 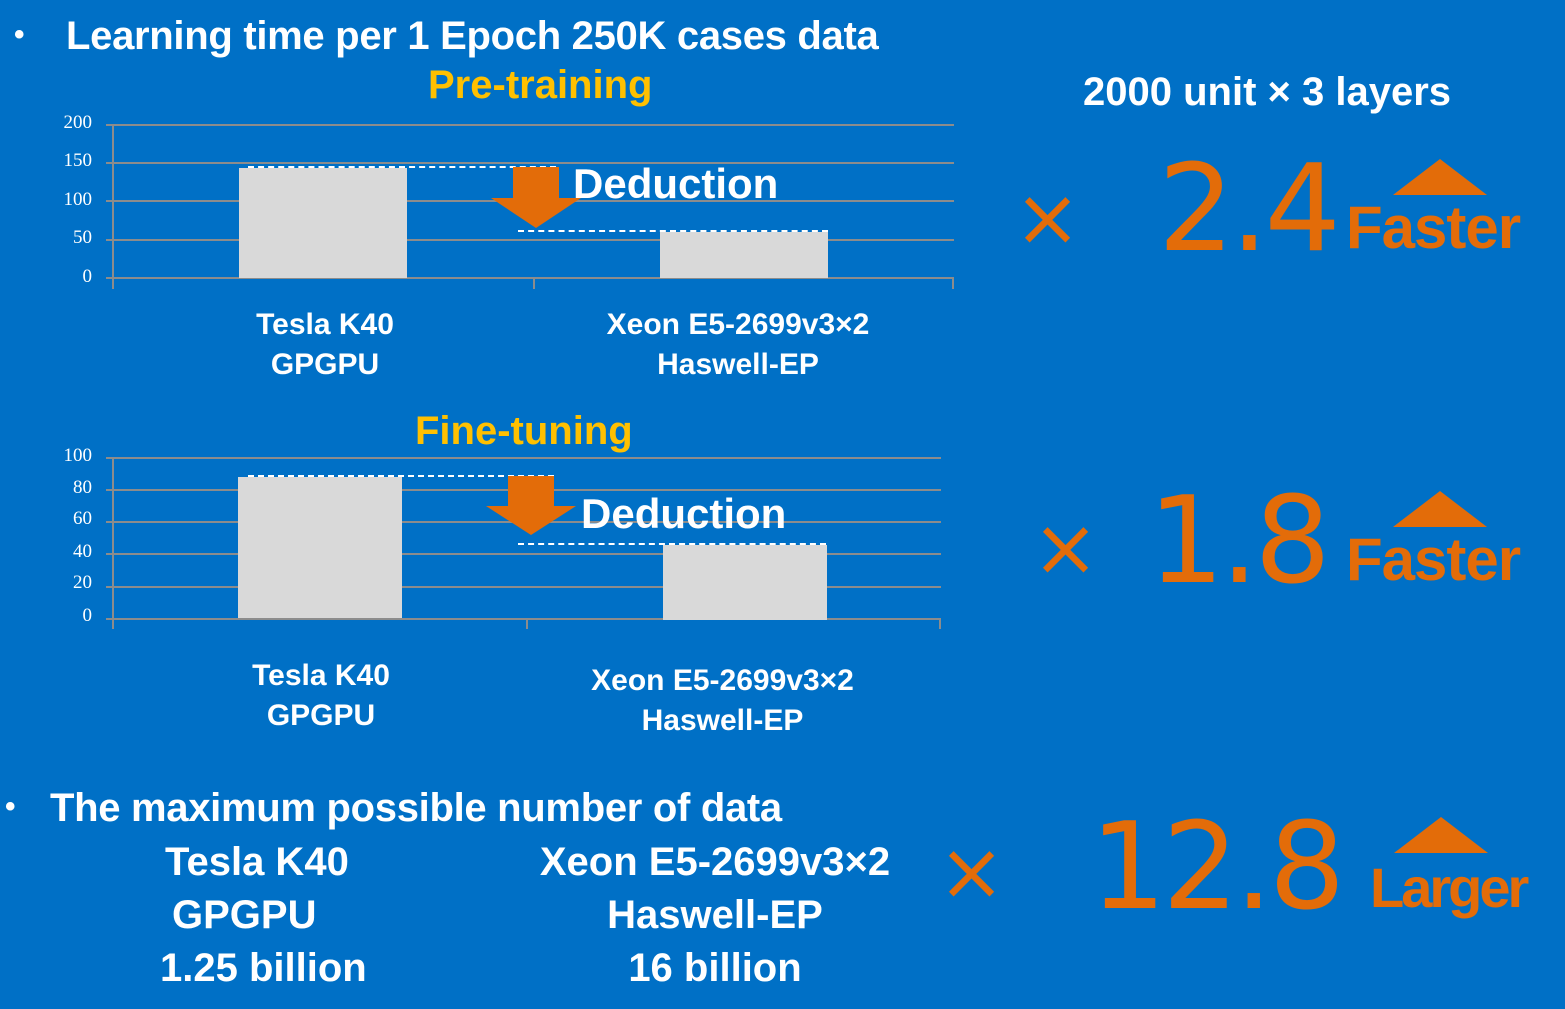 I want to click on gpu-name-line: Tesla K40, so click(x=257, y=862).